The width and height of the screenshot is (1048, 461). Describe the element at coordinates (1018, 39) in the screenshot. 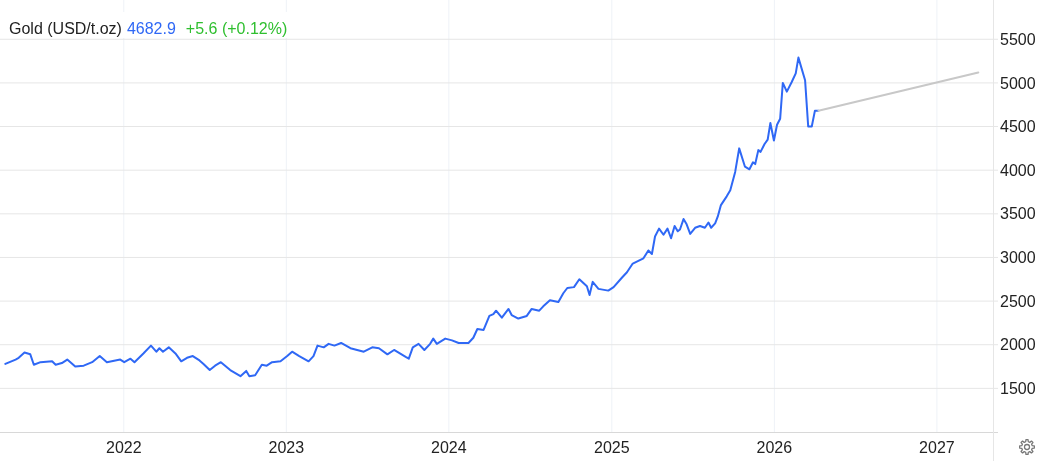

I see `y-tick-label: 5500` at that location.